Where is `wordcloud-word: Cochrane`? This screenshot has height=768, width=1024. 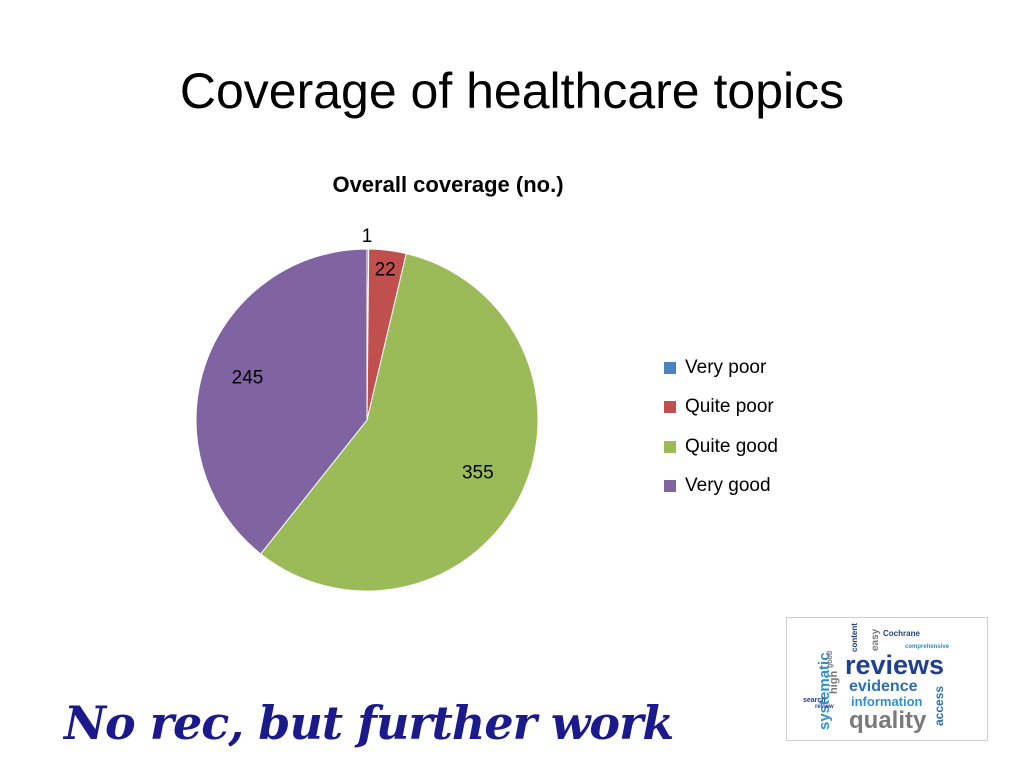 wordcloud-word: Cochrane is located at coordinates (901, 633).